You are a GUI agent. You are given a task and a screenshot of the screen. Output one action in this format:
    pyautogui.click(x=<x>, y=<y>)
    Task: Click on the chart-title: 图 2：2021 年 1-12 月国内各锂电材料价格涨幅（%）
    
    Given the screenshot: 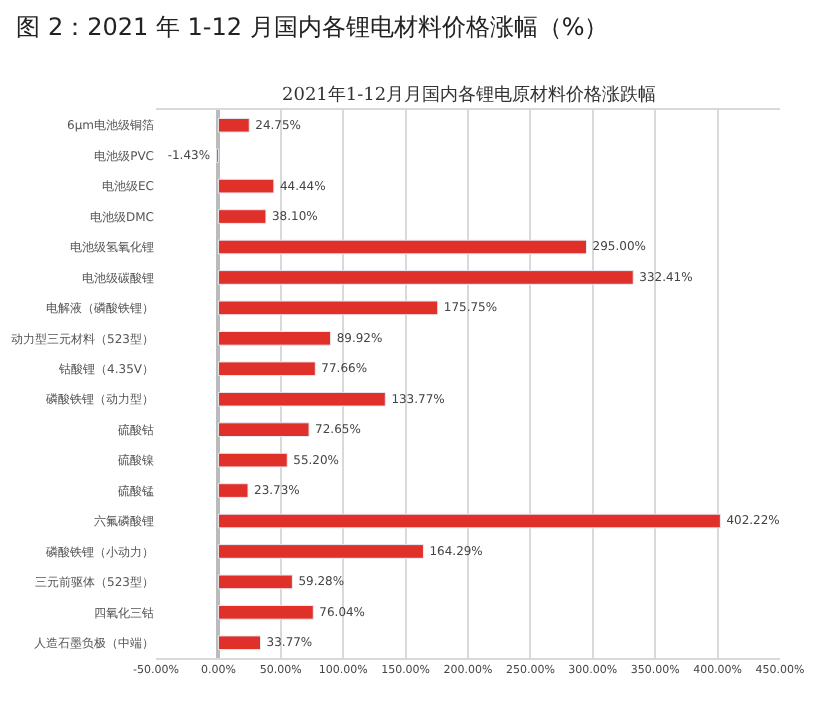 What is the action you would take?
    pyautogui.click(x=312, y=26)
    